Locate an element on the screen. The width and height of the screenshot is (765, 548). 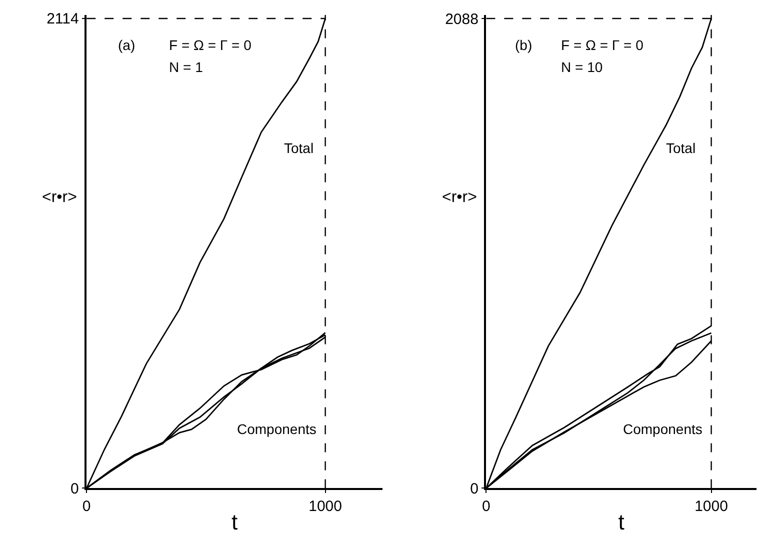
annotation: N = 1 is located at coordinates (186, 67).